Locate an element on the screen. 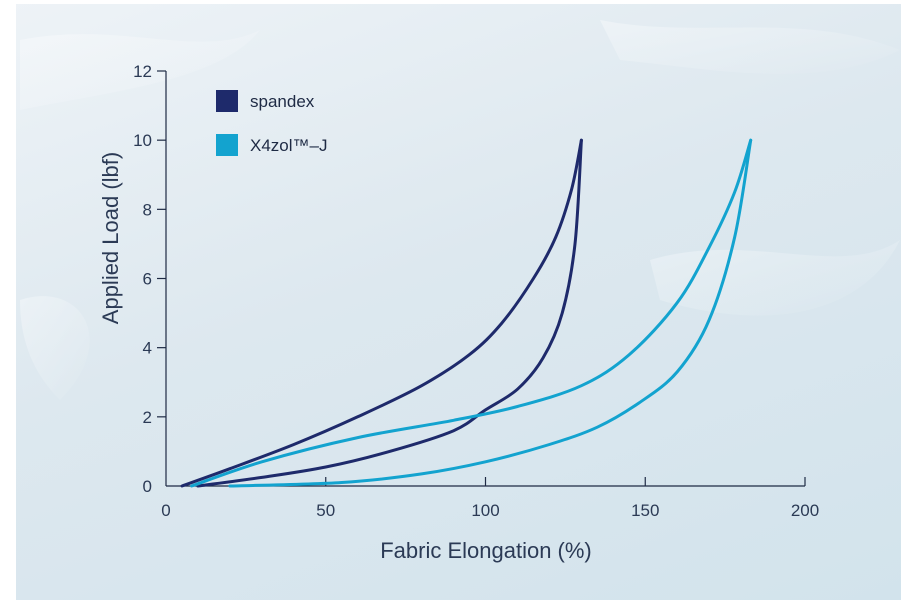 The height and width of the screenshot is (604, 907). legend-swatch-spandex is located at coordinates (227, 101).